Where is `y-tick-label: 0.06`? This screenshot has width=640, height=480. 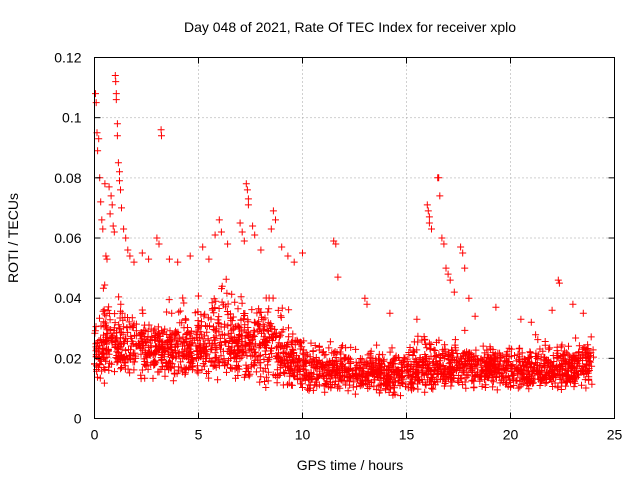 y-tick-label: 0.06 is located at coordinates (67, 238).